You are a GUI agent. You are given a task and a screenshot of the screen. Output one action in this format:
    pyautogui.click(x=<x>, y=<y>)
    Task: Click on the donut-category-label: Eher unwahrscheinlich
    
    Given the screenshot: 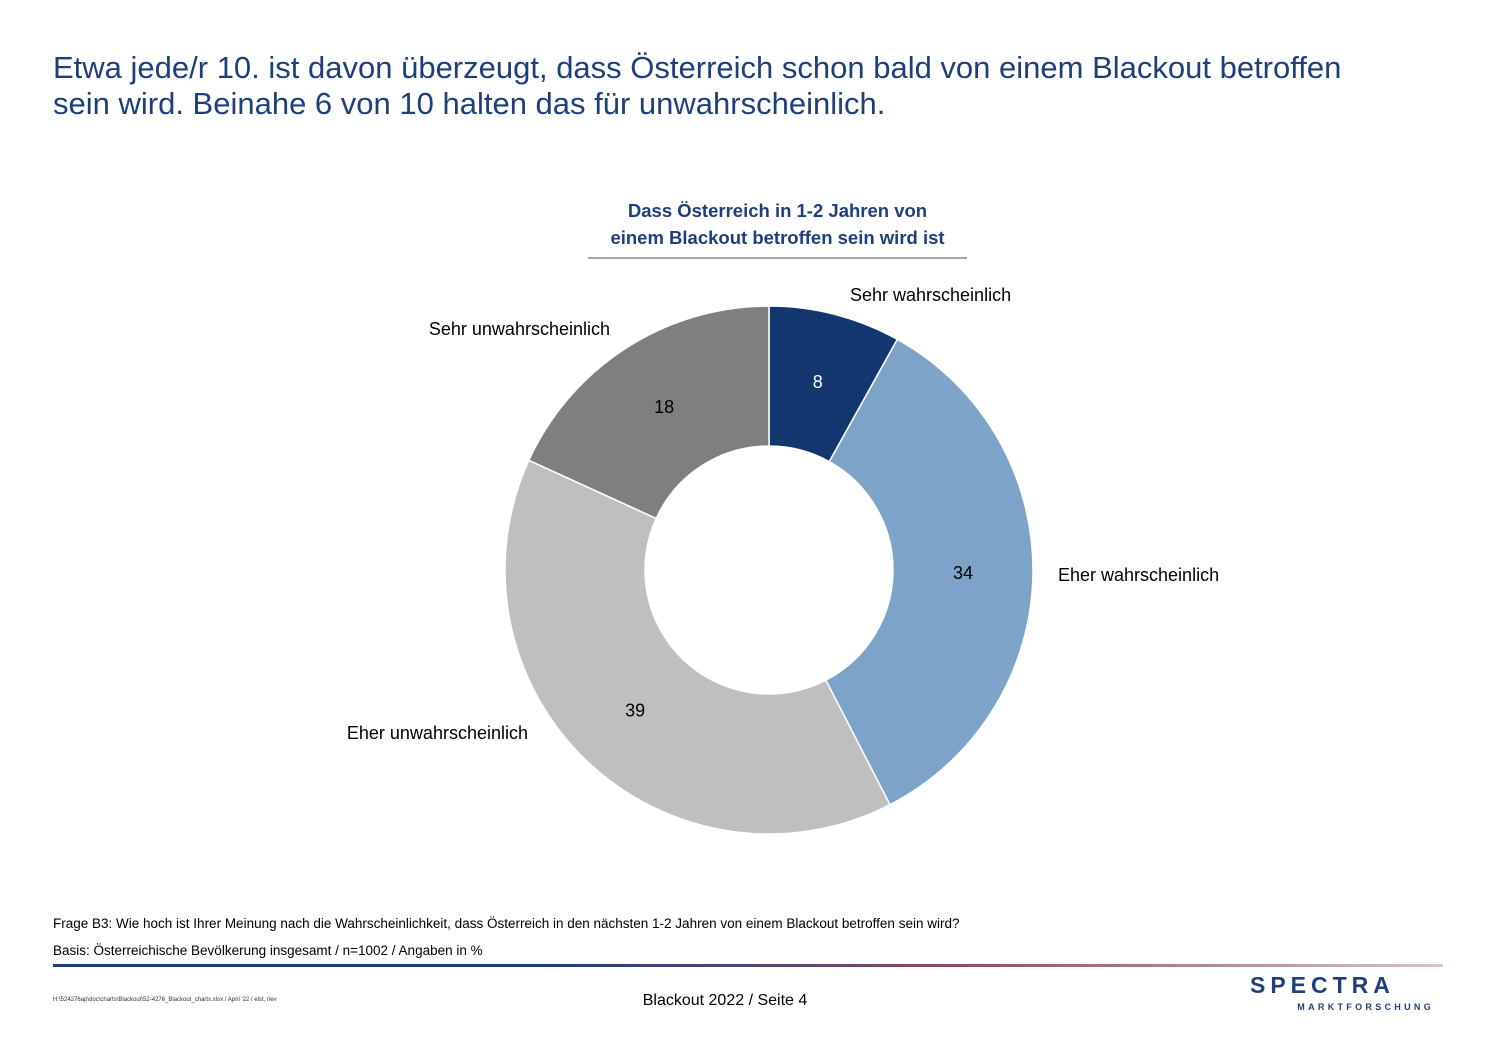 What is the action you would take?
    pyautogui.click(x=437, y=733)
    